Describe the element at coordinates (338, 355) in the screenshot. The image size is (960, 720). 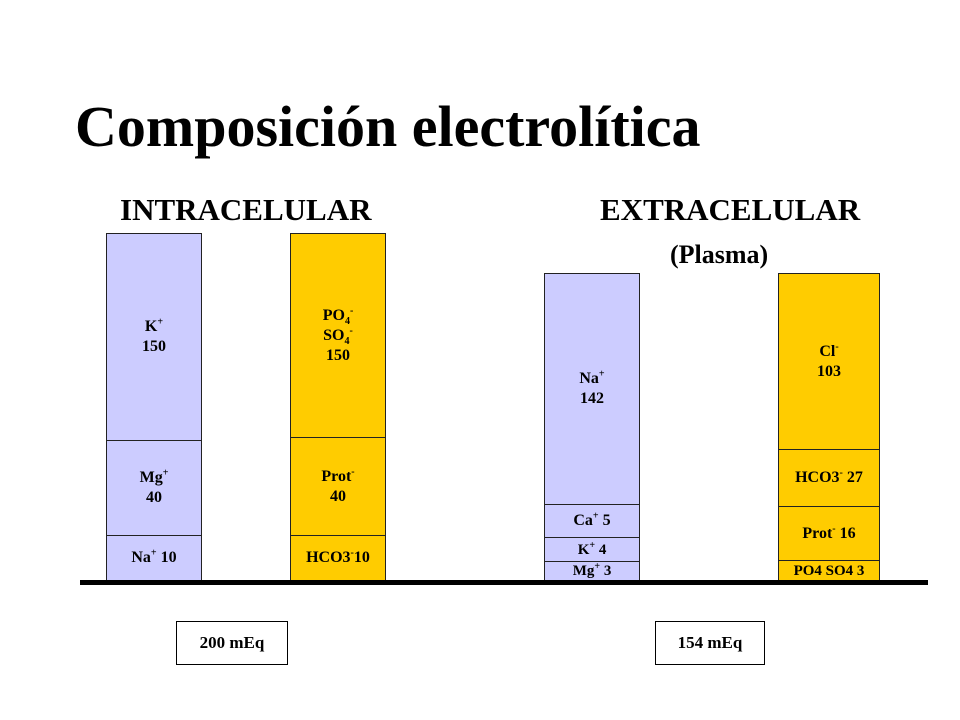
I see `po4-so4-value: 150` at that location.